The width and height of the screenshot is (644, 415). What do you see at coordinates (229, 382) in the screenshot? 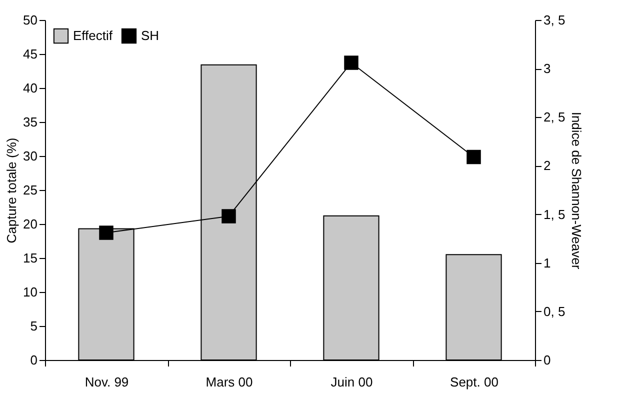
I see `x-tick-label: Mars 00` at bounding box center [229, 382].